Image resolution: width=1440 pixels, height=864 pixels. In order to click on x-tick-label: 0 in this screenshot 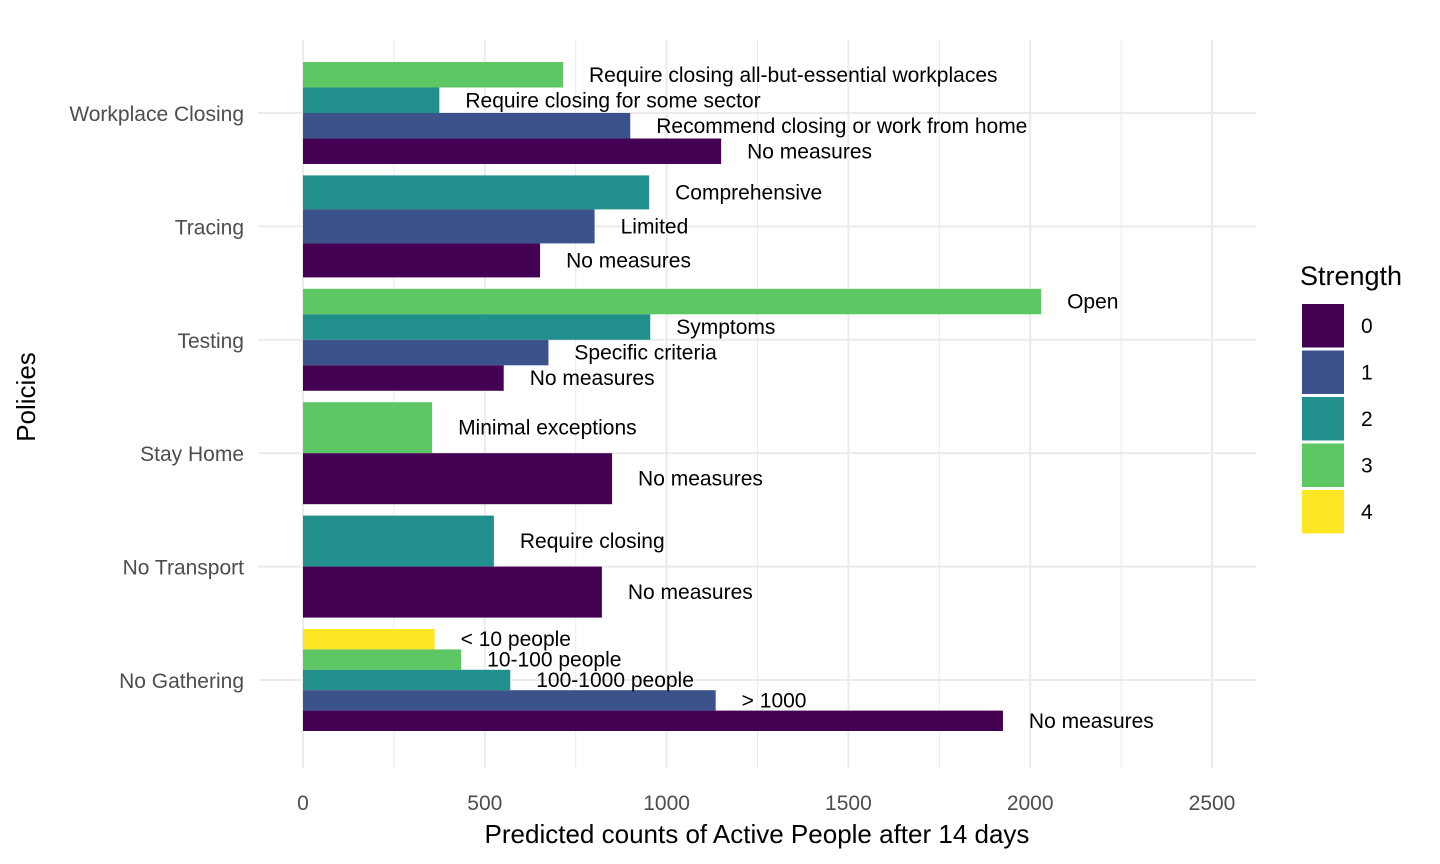, I will do `click(303, 803)`.